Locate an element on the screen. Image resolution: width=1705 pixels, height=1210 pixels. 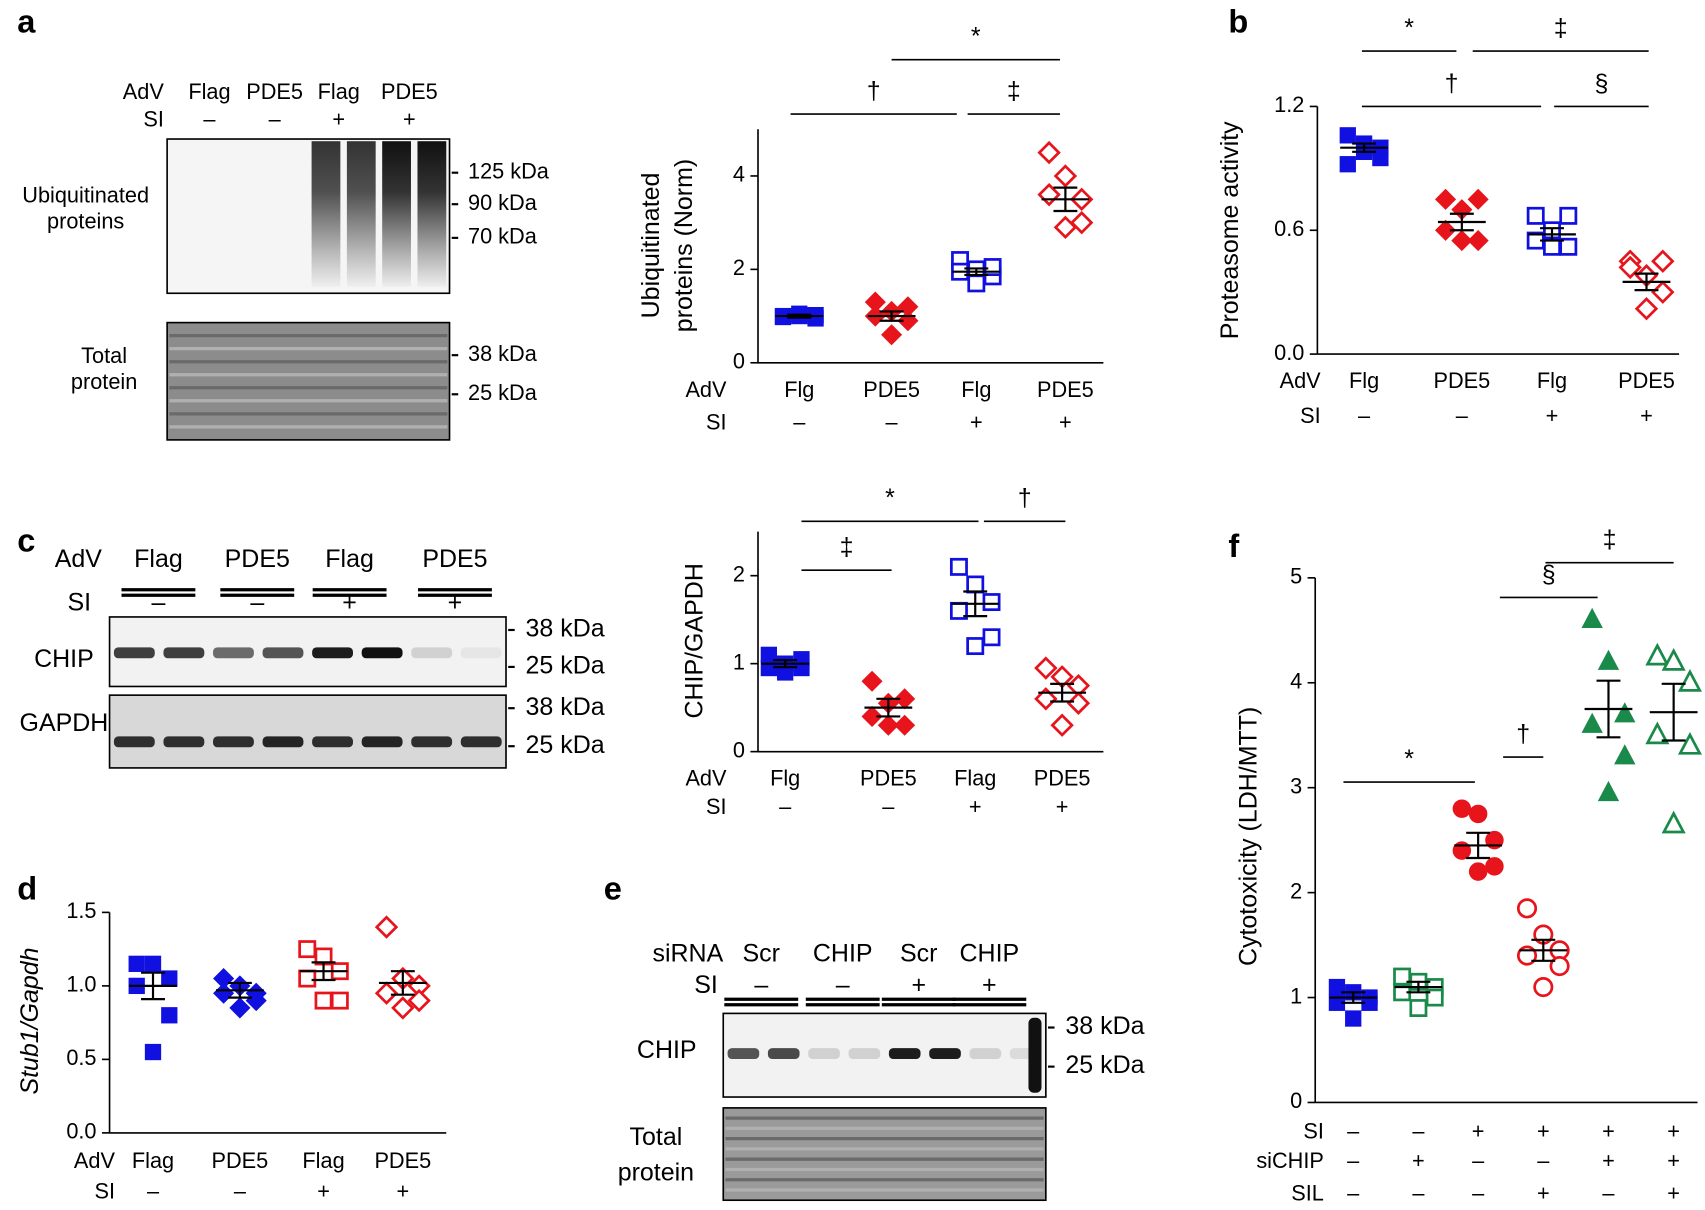
significance-symbol: § is located at coordinates (1549, 574).